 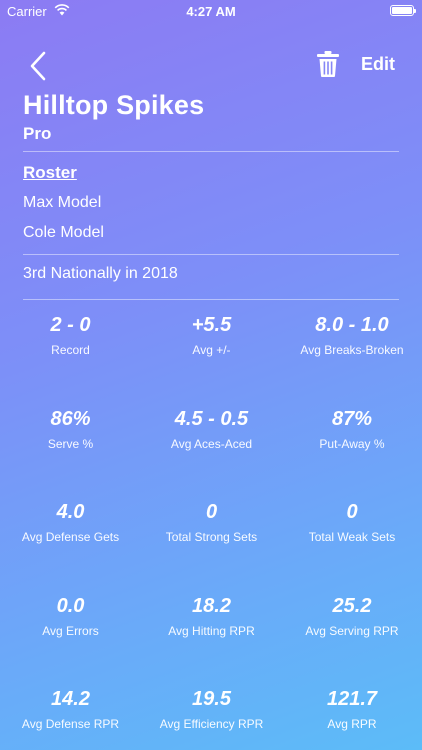 What do you see at coordinates (70, 639) in the screenshot?
I see `stat-avg-errors: 0.0 Avg Errors` at bounding box center [70, 639].